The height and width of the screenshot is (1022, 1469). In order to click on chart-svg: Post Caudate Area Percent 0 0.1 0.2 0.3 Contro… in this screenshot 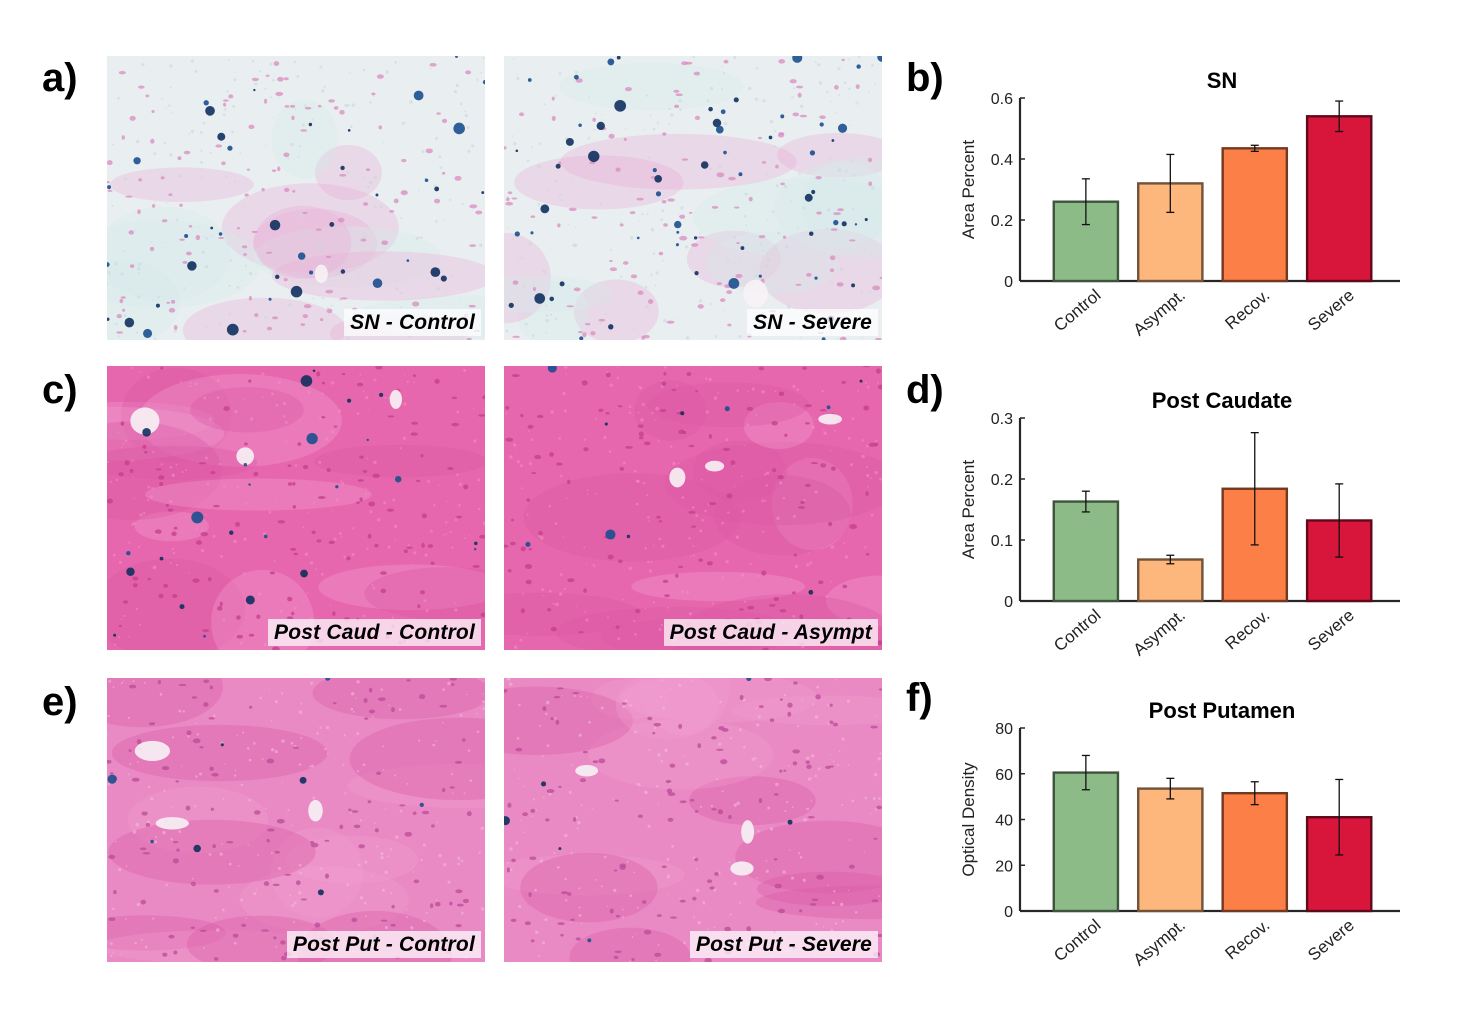, I will do `click(1179, 524)`.